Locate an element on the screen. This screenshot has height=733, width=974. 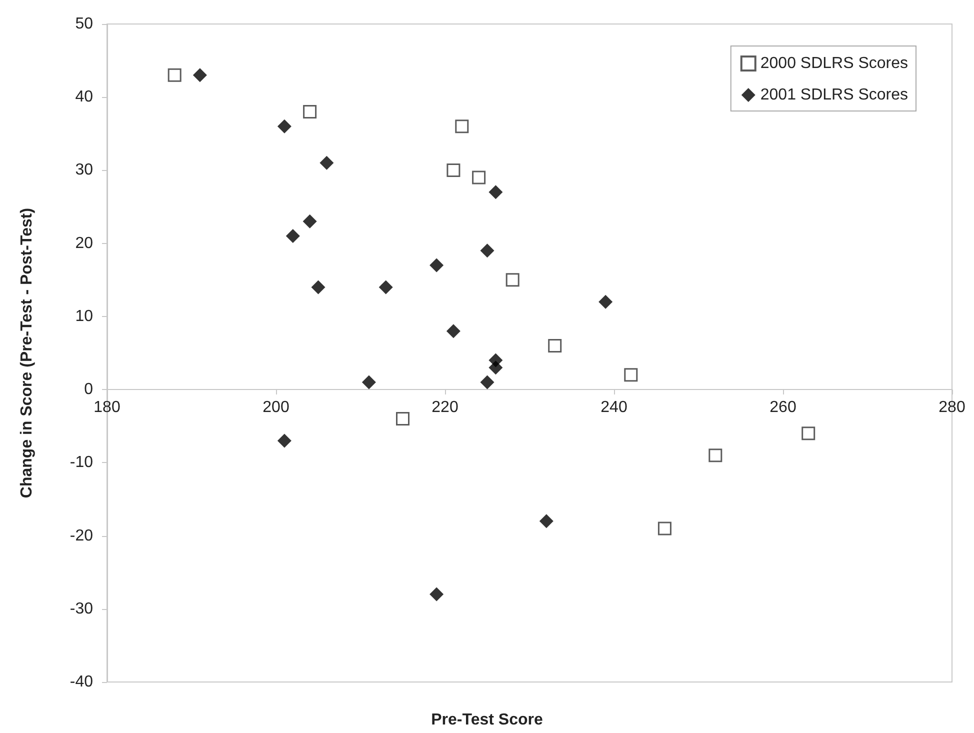
x-tick-label: 180 is located at coordinates (107, 407).